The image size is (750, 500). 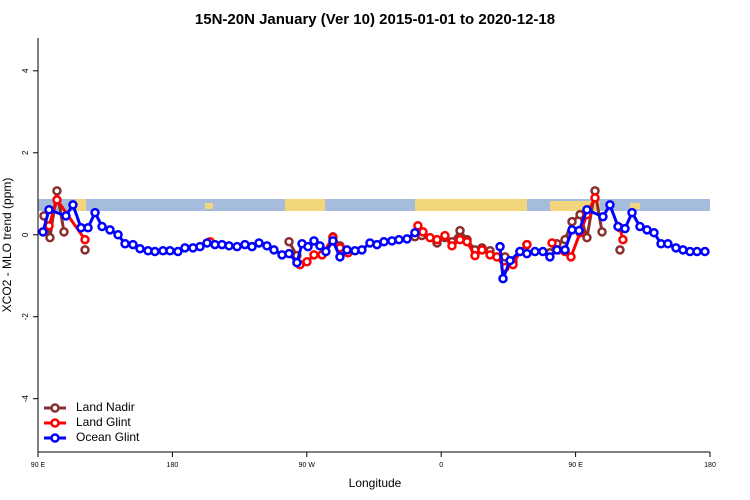 I want to click on x-tick-label: 90 E, so click(x=38, y=465).